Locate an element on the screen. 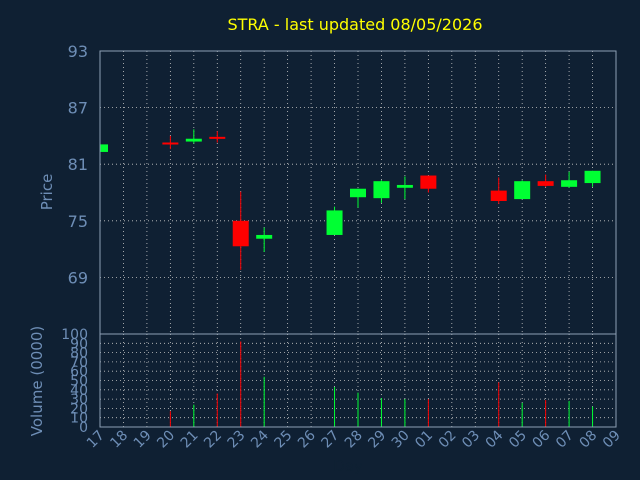  volume-tick-label: 50 is located at coordinates (79, 382).